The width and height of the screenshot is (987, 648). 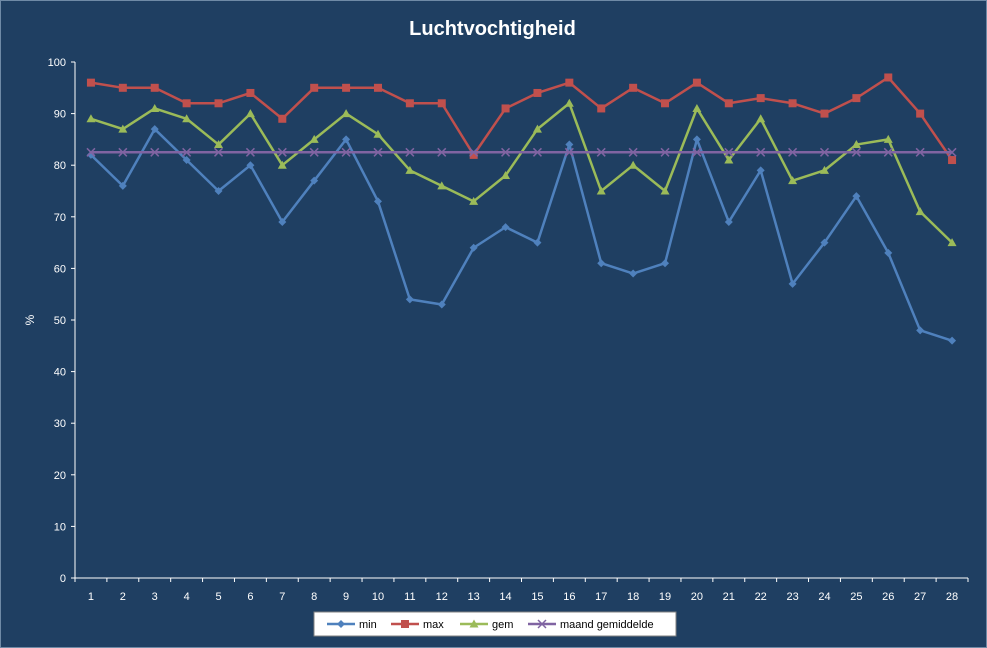 What do you see at coordinates (505, 597) in the screenshot?
I see `x-tick-label: 14` at bounding box center [505, 597].